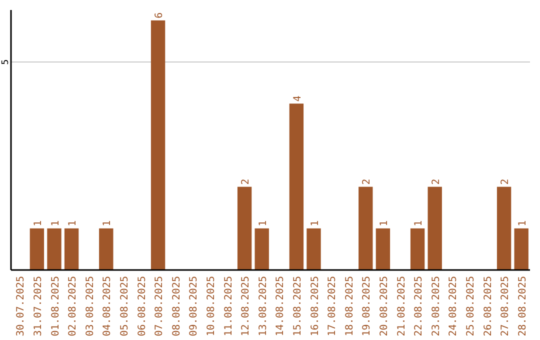 The image size is (540, 340). What do you see at coordinates (6, 62) in the screenshot?
I see `y-tick-label: 5` at bounding box center [6, 62].